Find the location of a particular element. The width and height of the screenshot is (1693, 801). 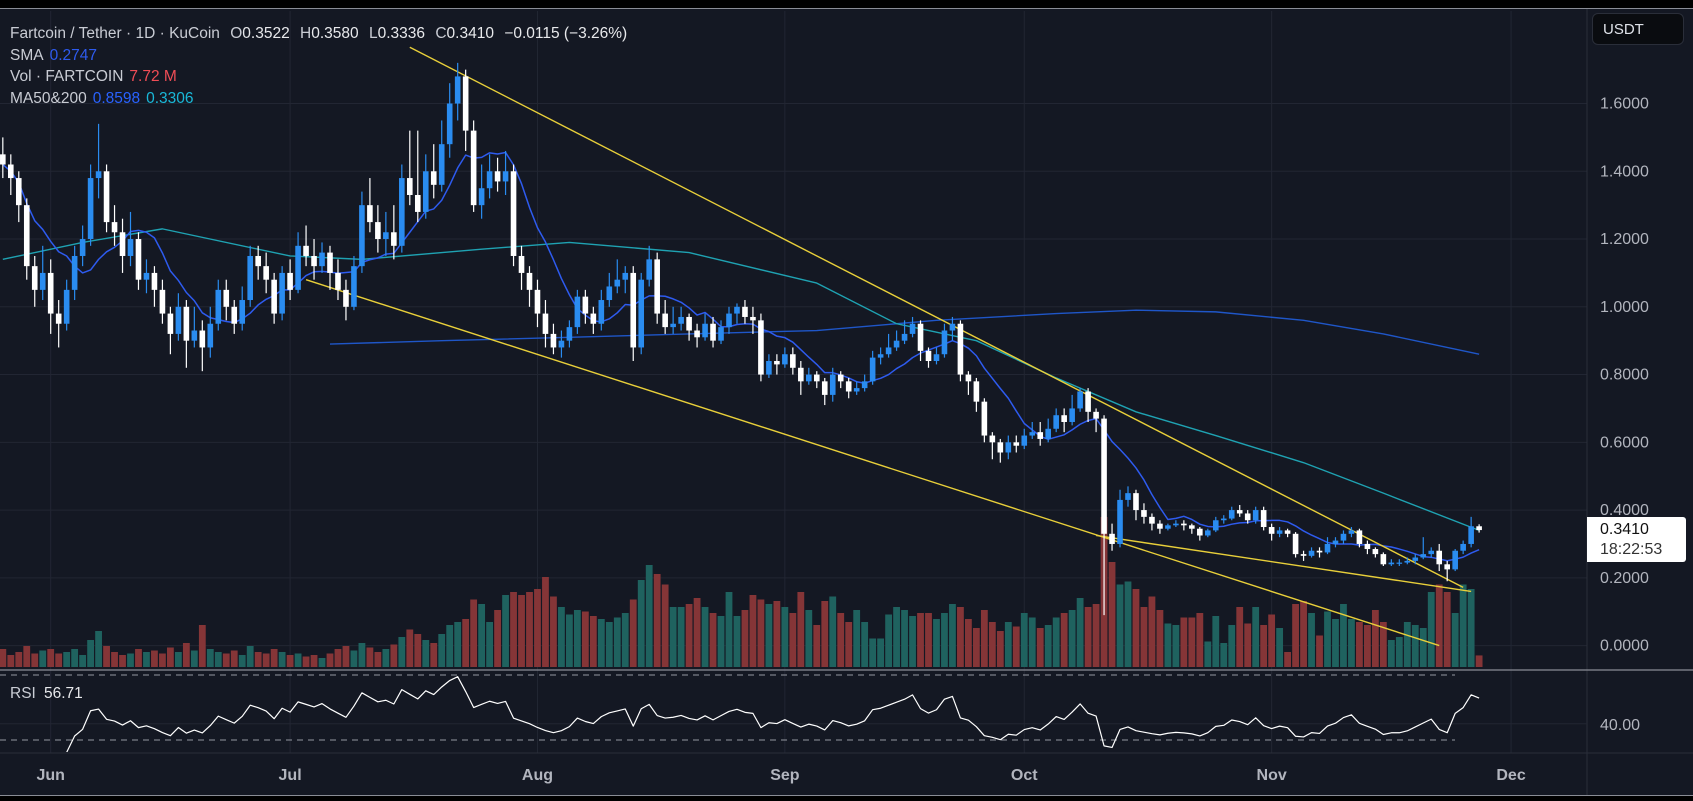

ma200-value: 0.8598 is located at coordinates (116, 98).